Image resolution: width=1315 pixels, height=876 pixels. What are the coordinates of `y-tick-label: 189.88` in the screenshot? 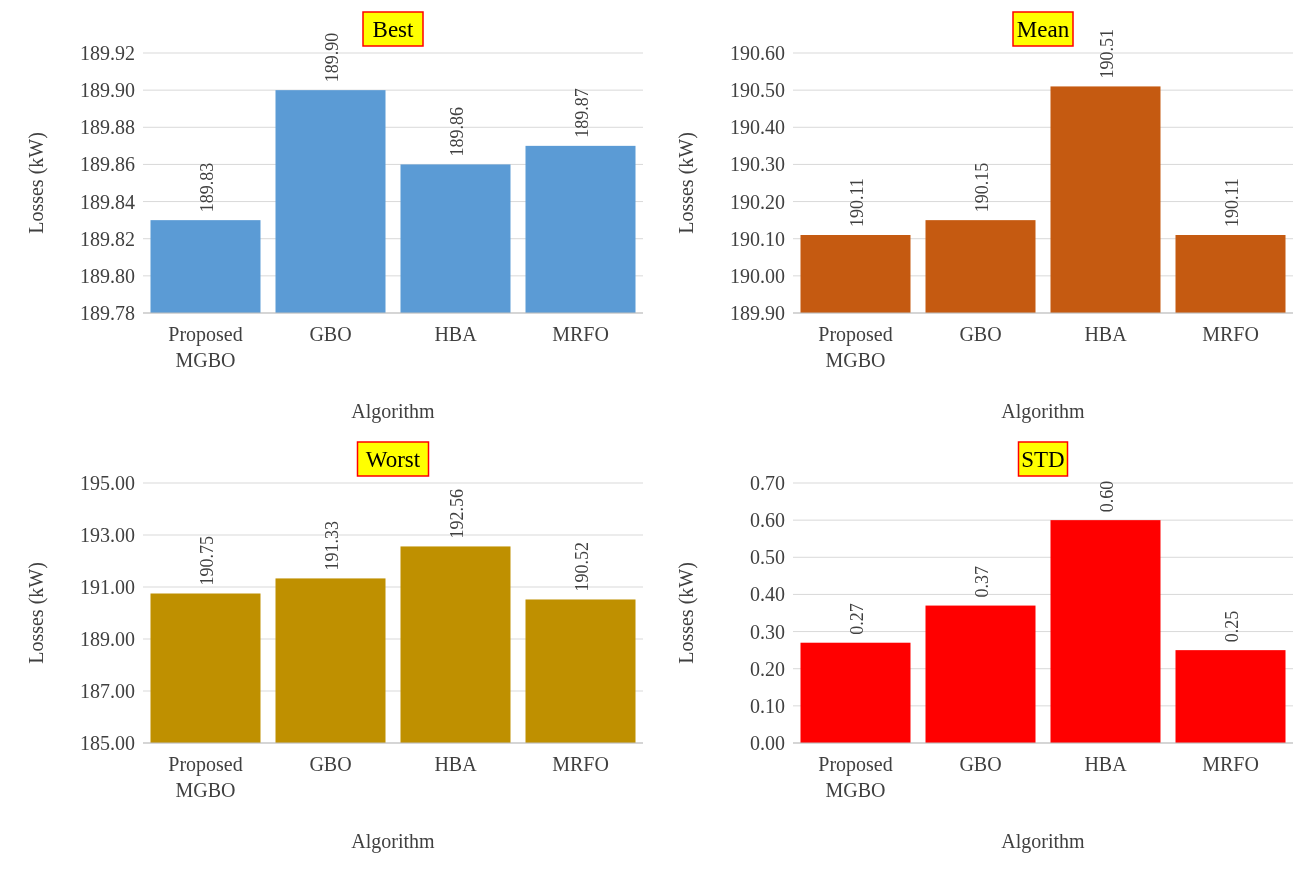 It's located at (107, 127).